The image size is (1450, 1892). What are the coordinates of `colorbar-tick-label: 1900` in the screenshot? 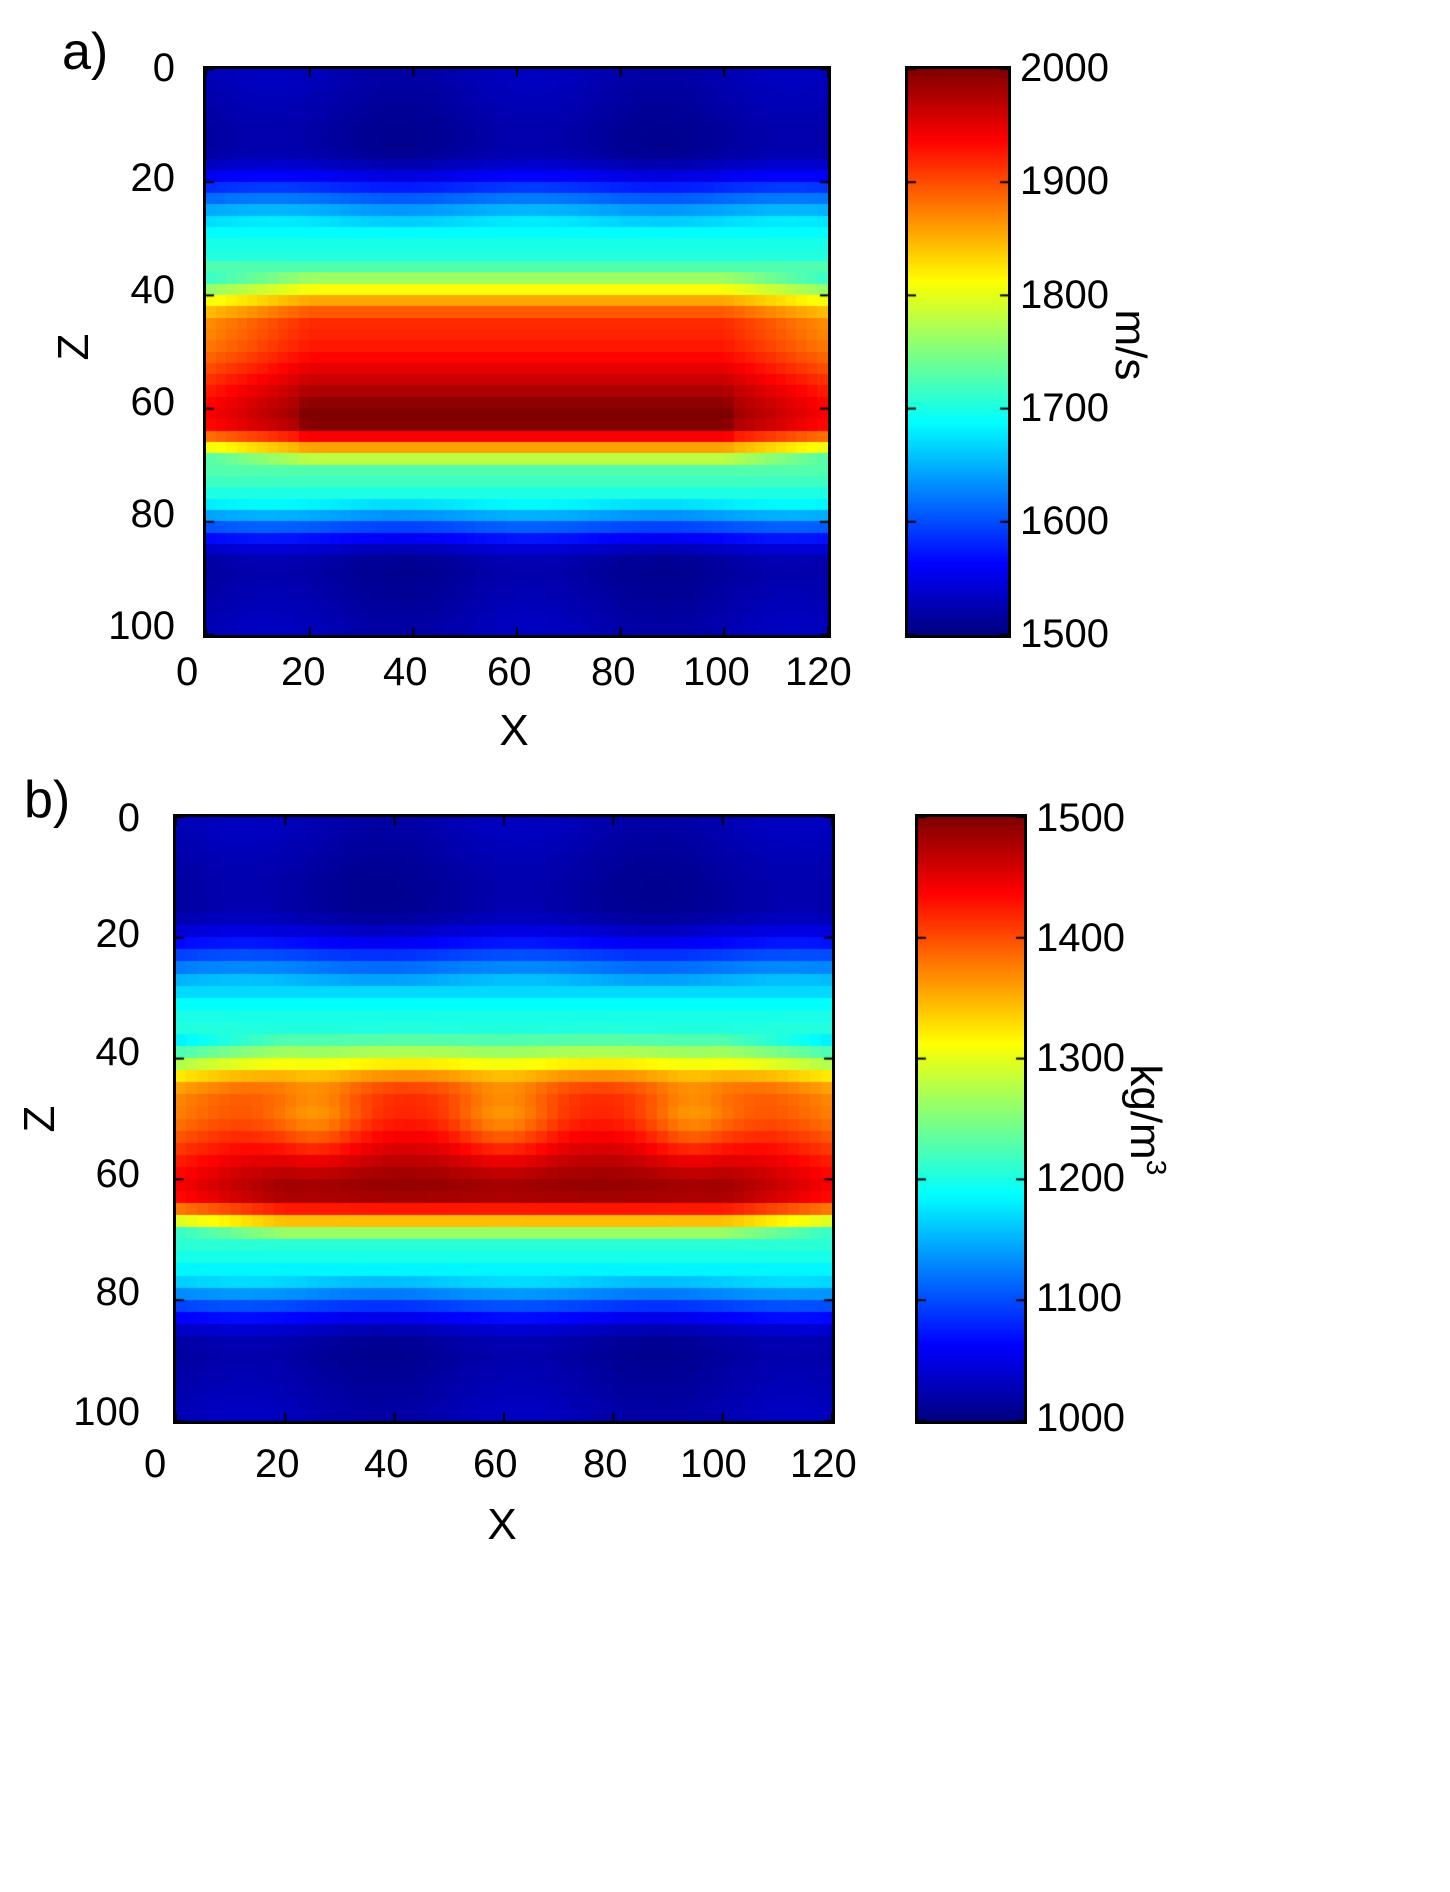 It's located at (1064, 181).